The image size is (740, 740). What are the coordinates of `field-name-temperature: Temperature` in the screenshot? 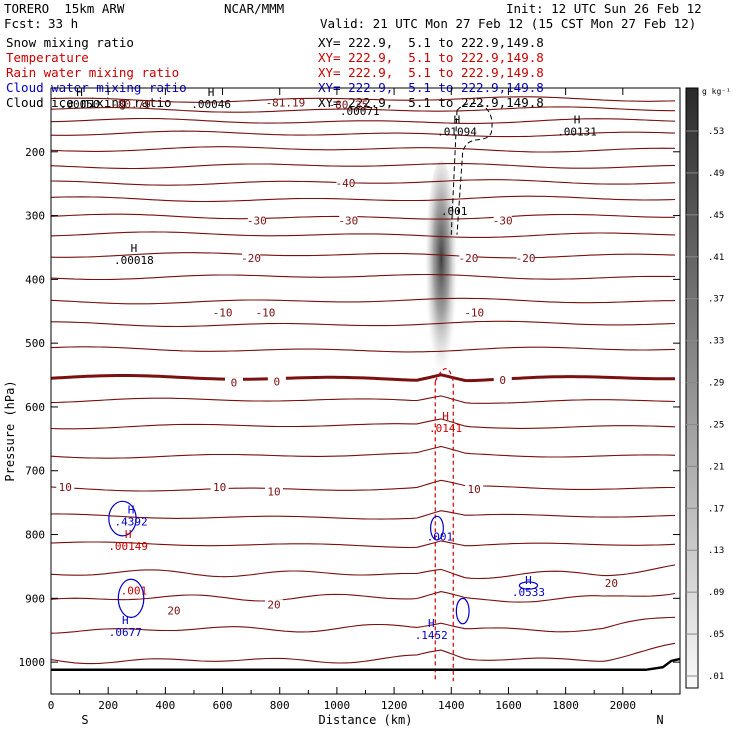 It's located at (47, 57).